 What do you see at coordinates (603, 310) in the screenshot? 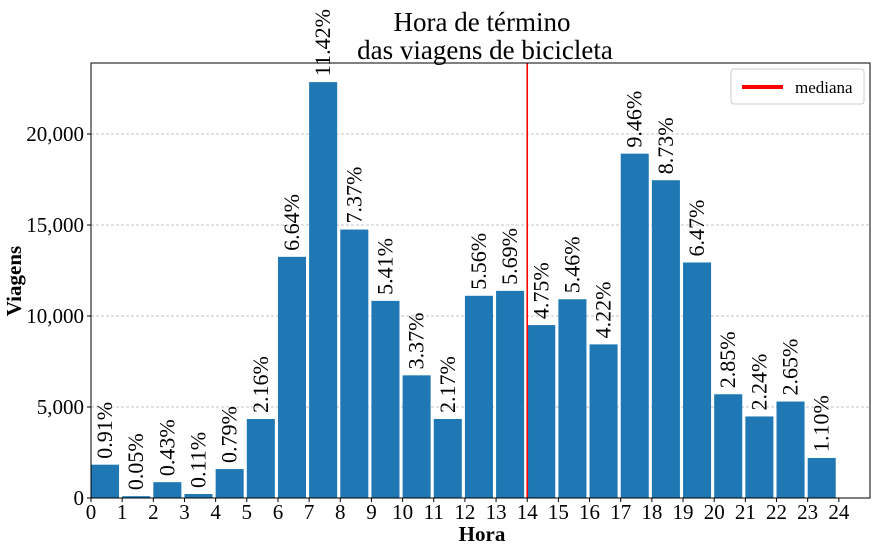
I see `bar-label: 4.22%` at bounding box center [603, 310].